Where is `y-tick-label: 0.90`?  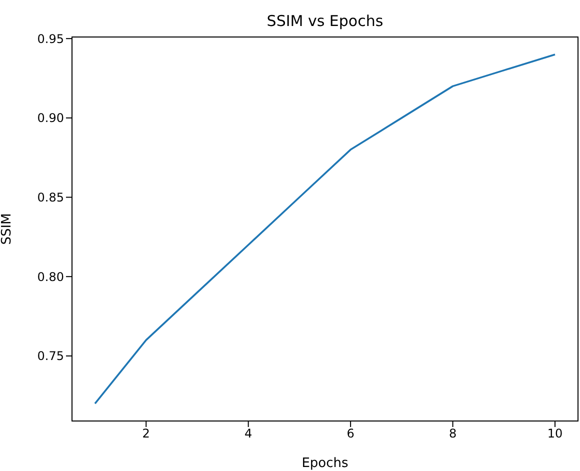 y-tick-label: 0.90 is located at coordinates (50, 118).